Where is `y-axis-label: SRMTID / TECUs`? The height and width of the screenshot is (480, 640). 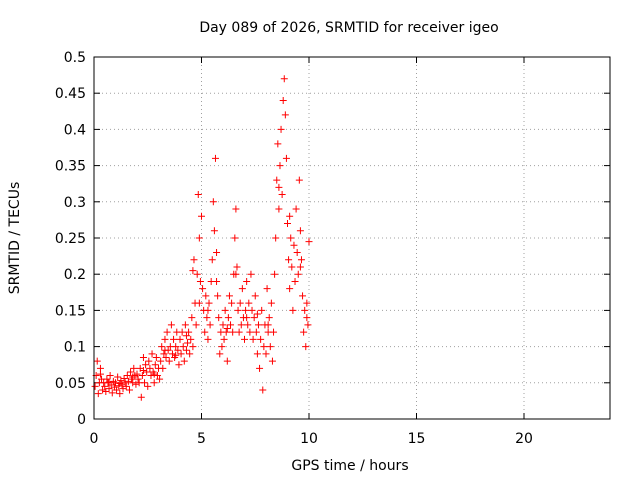
y-axis-label: SRMTID / TECUs is located at coordinates (15, 238).